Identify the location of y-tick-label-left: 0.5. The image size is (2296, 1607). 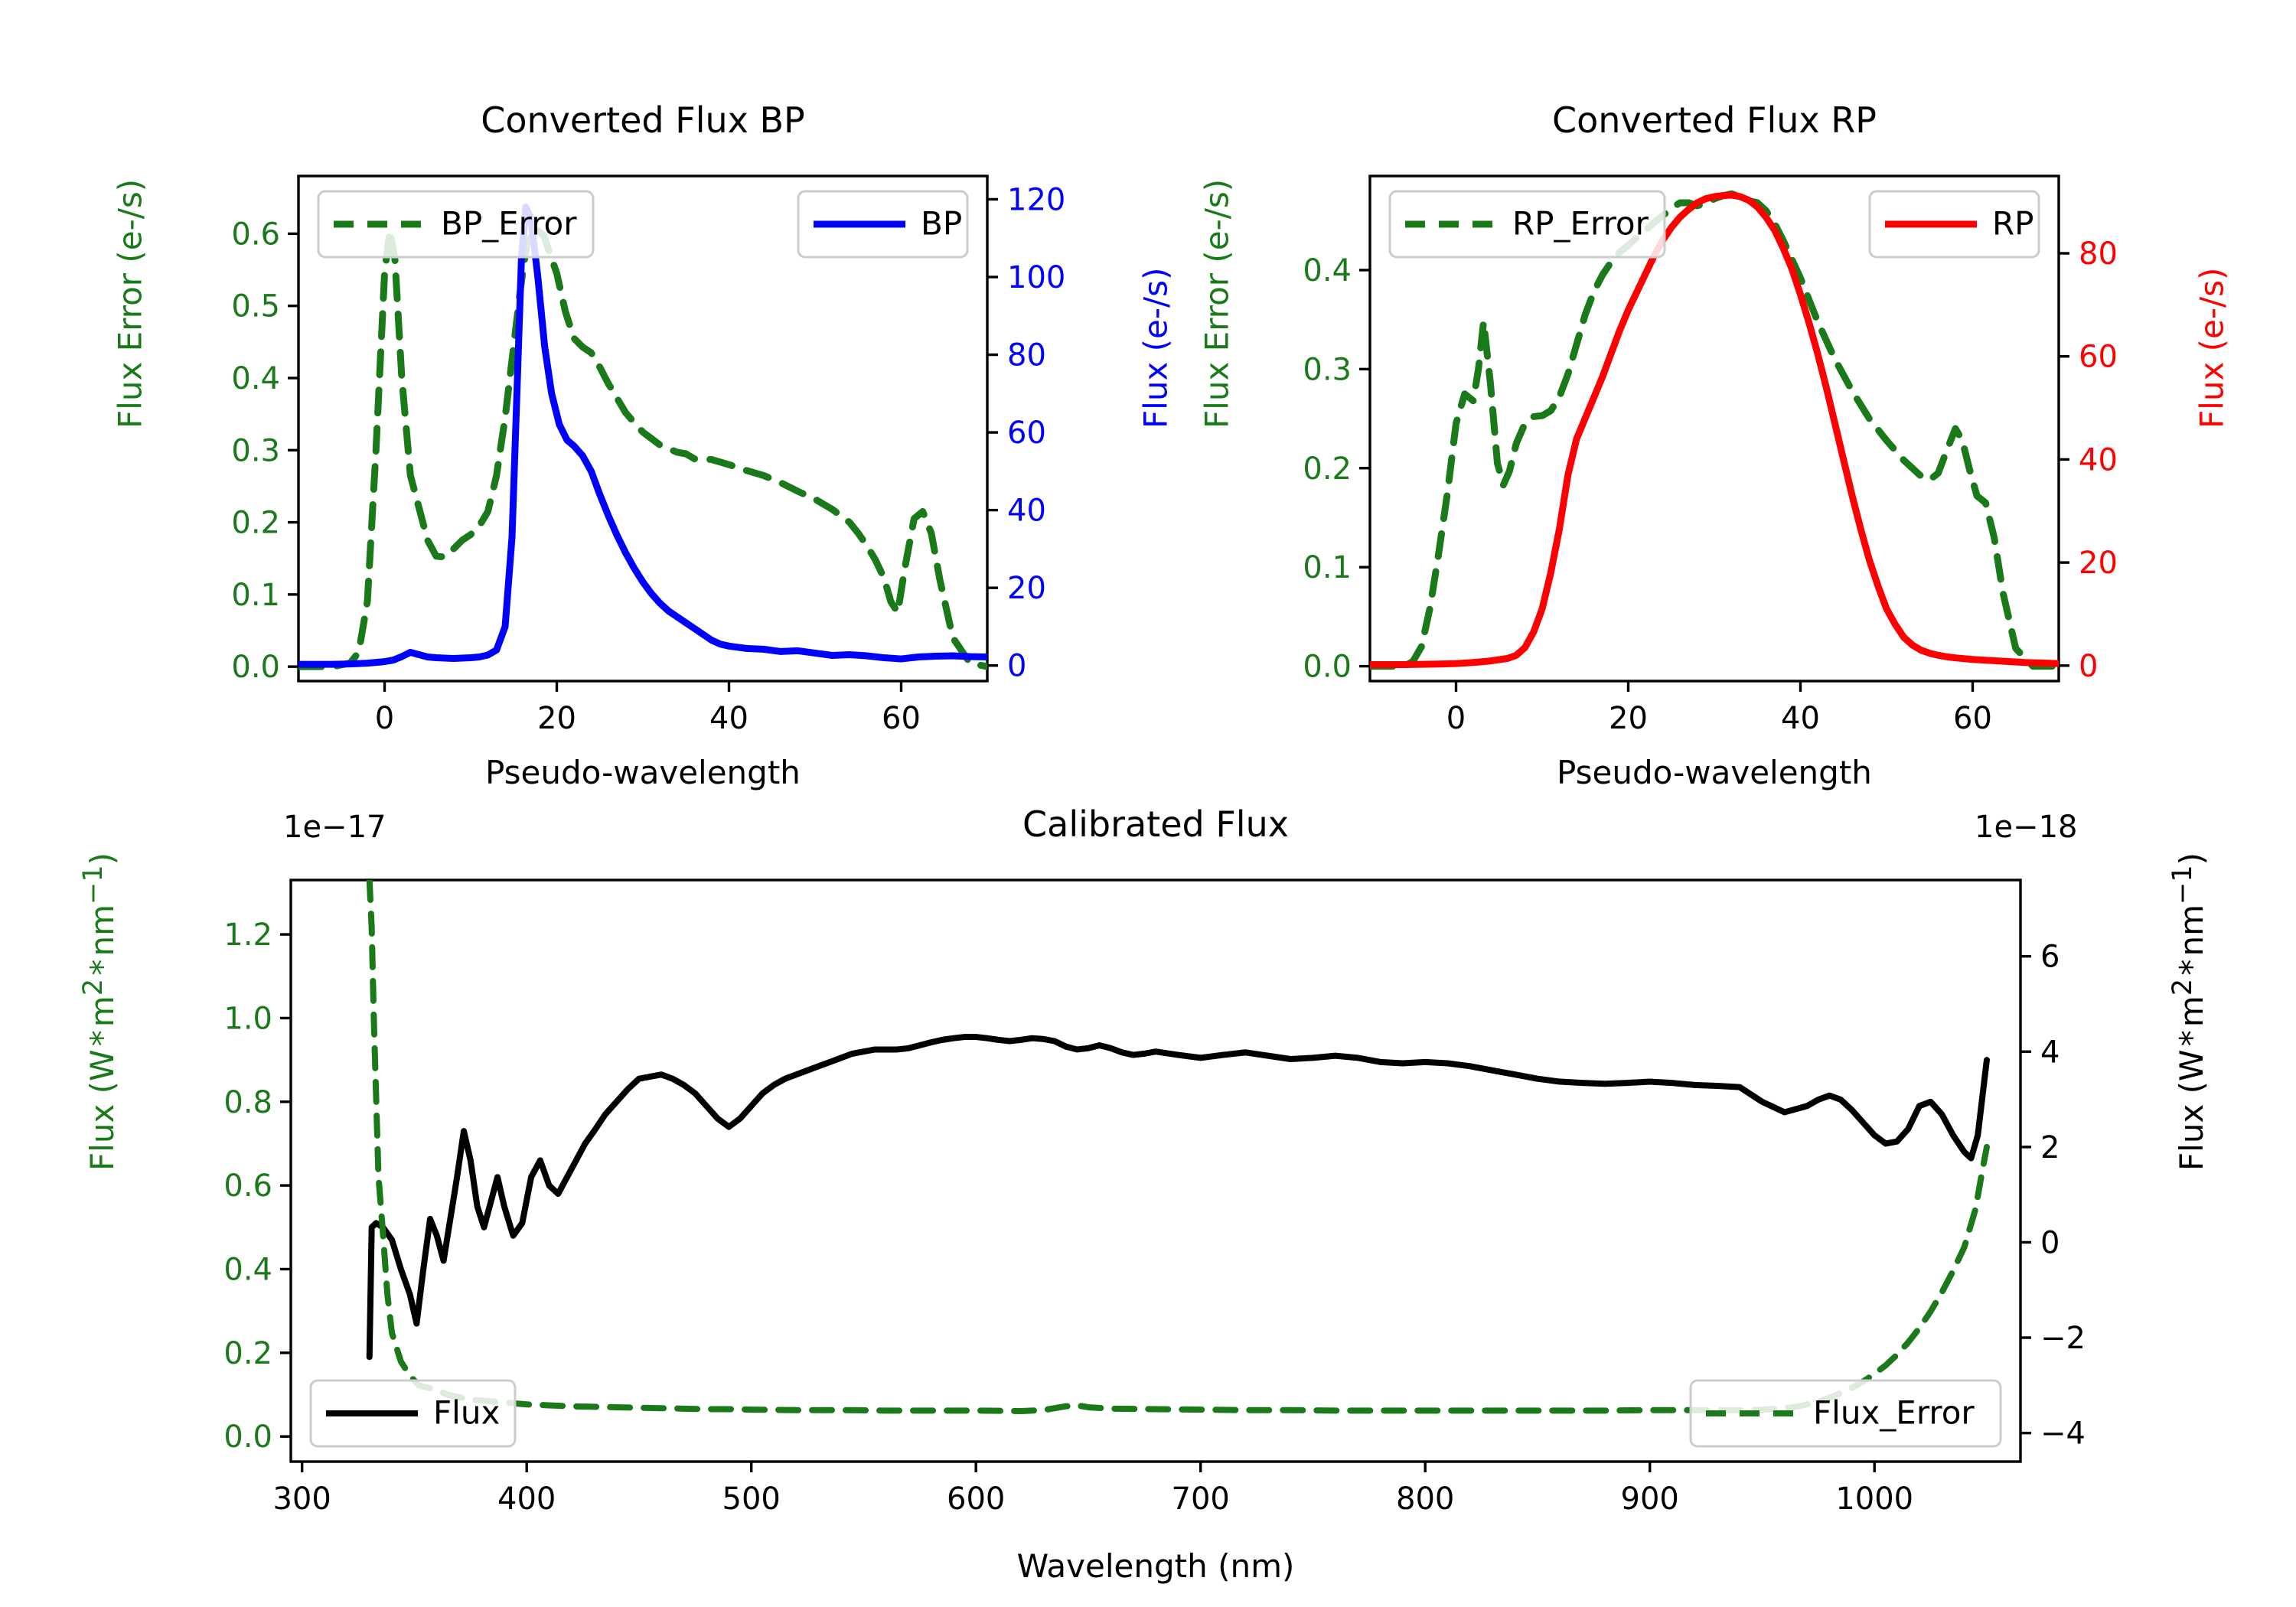
(255, 306).